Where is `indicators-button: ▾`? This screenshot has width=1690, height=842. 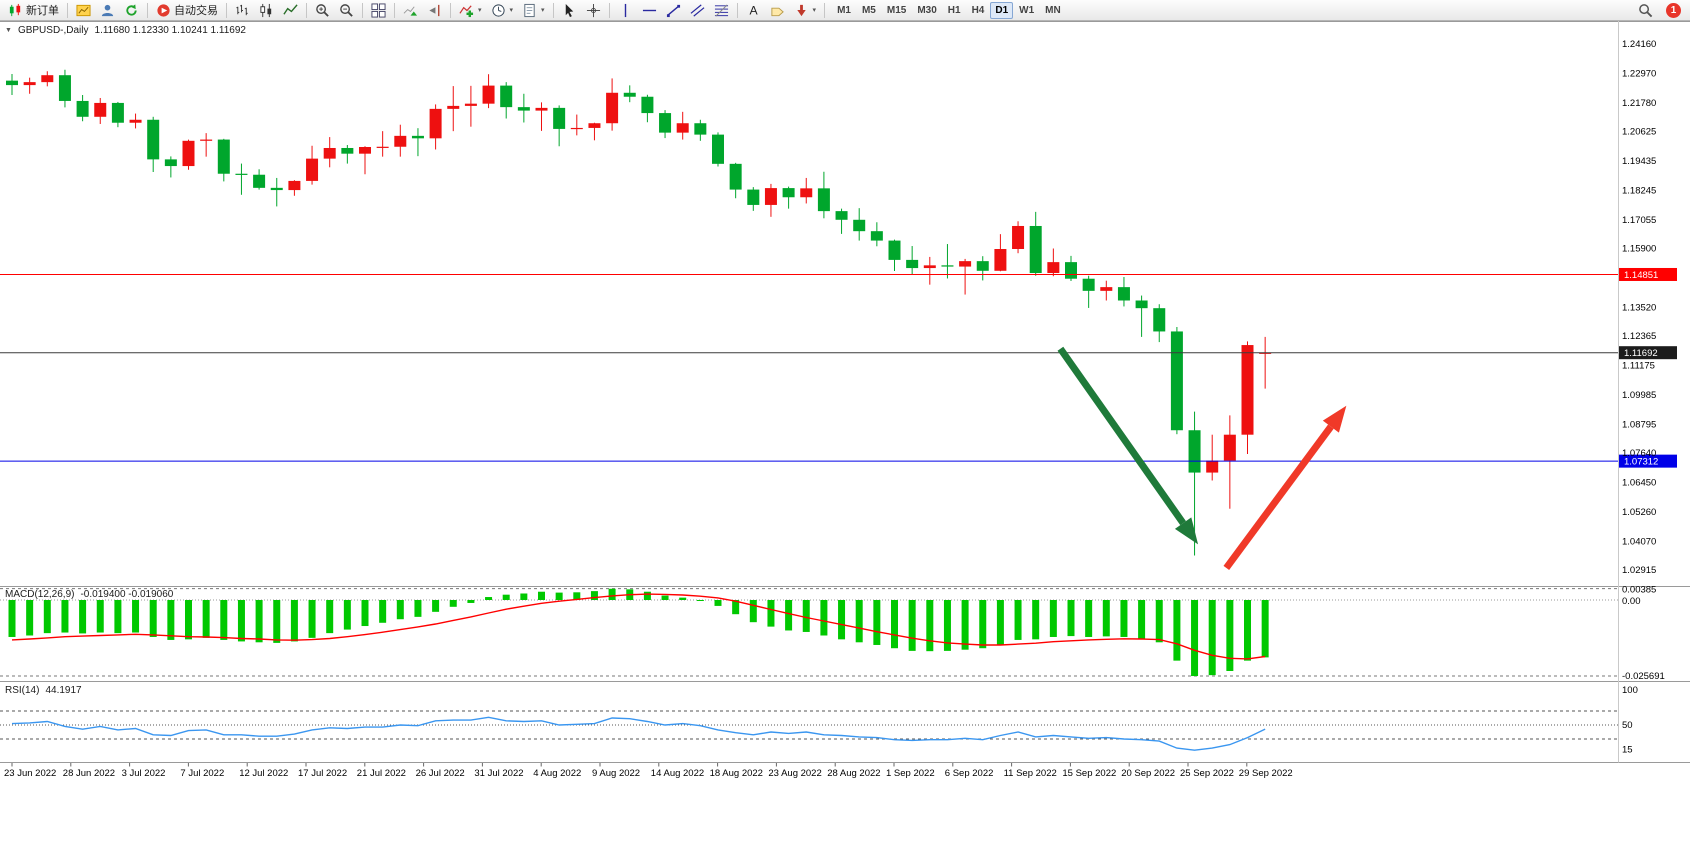 indicators-button: ▾ is located at coordinates (470, 10).